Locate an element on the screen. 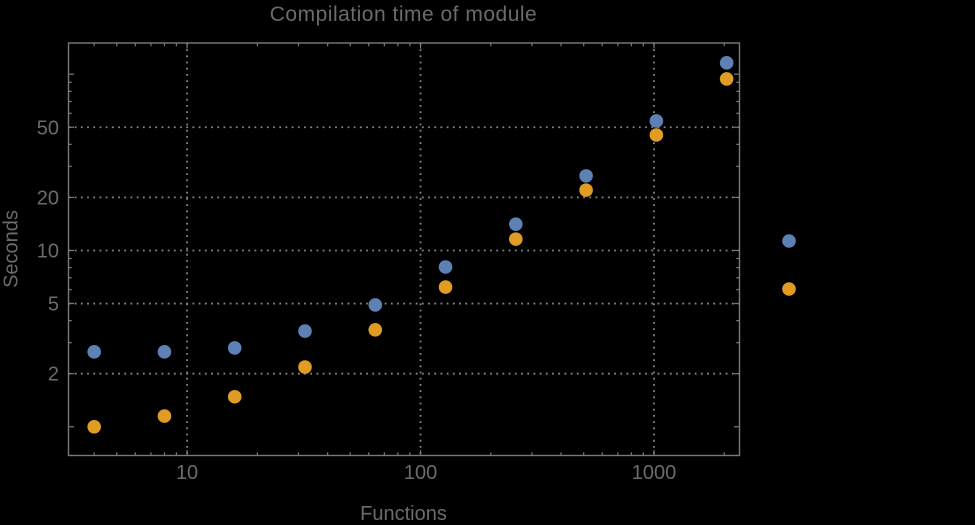 Image resolution: width=975 pixels, height=525 pixels. x-tick-label: 100 is located at coordinates (420, 473).